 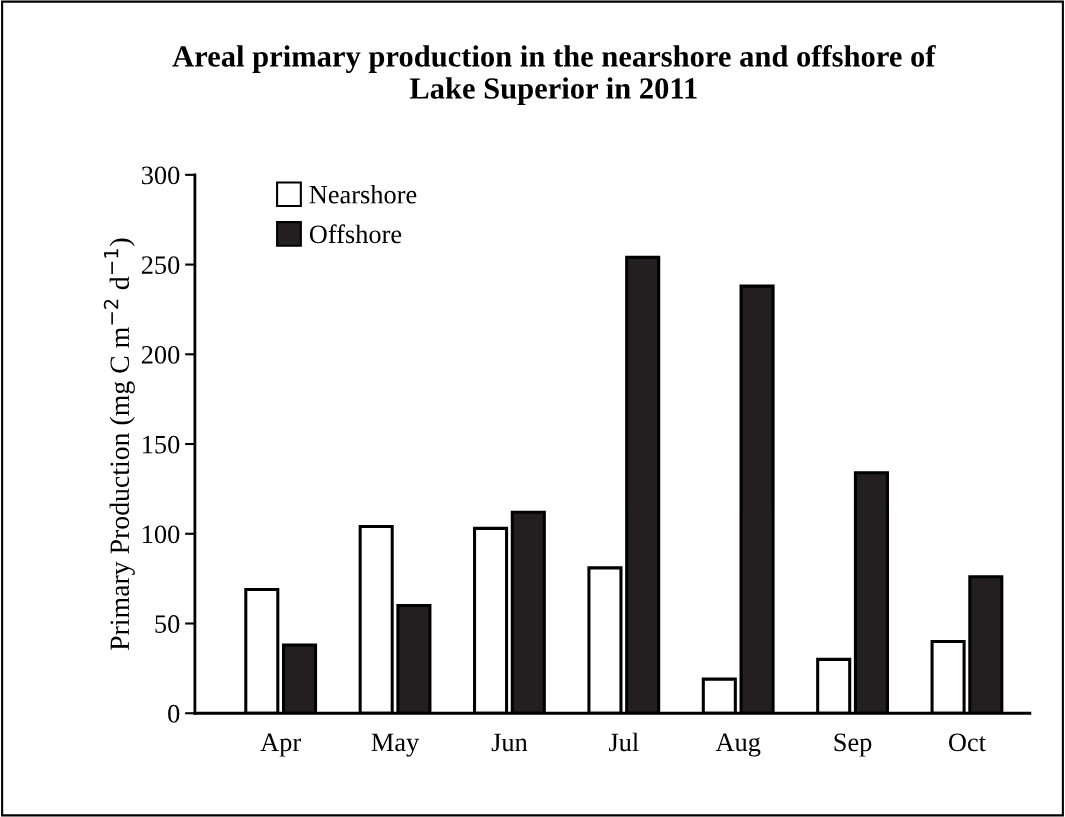 What do you see at coordinates (161, 444) in the screenshot?
I see `y-tick-label: 150` at bounding box center [161, 444].